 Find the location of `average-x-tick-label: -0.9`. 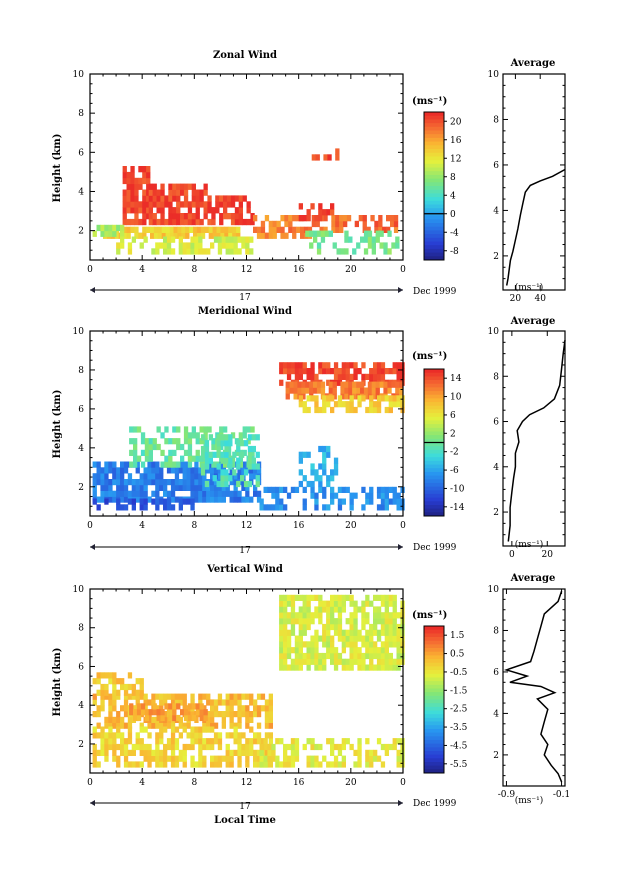

average-x-tick-label: -0.9 is located at coordinates (507, 795).